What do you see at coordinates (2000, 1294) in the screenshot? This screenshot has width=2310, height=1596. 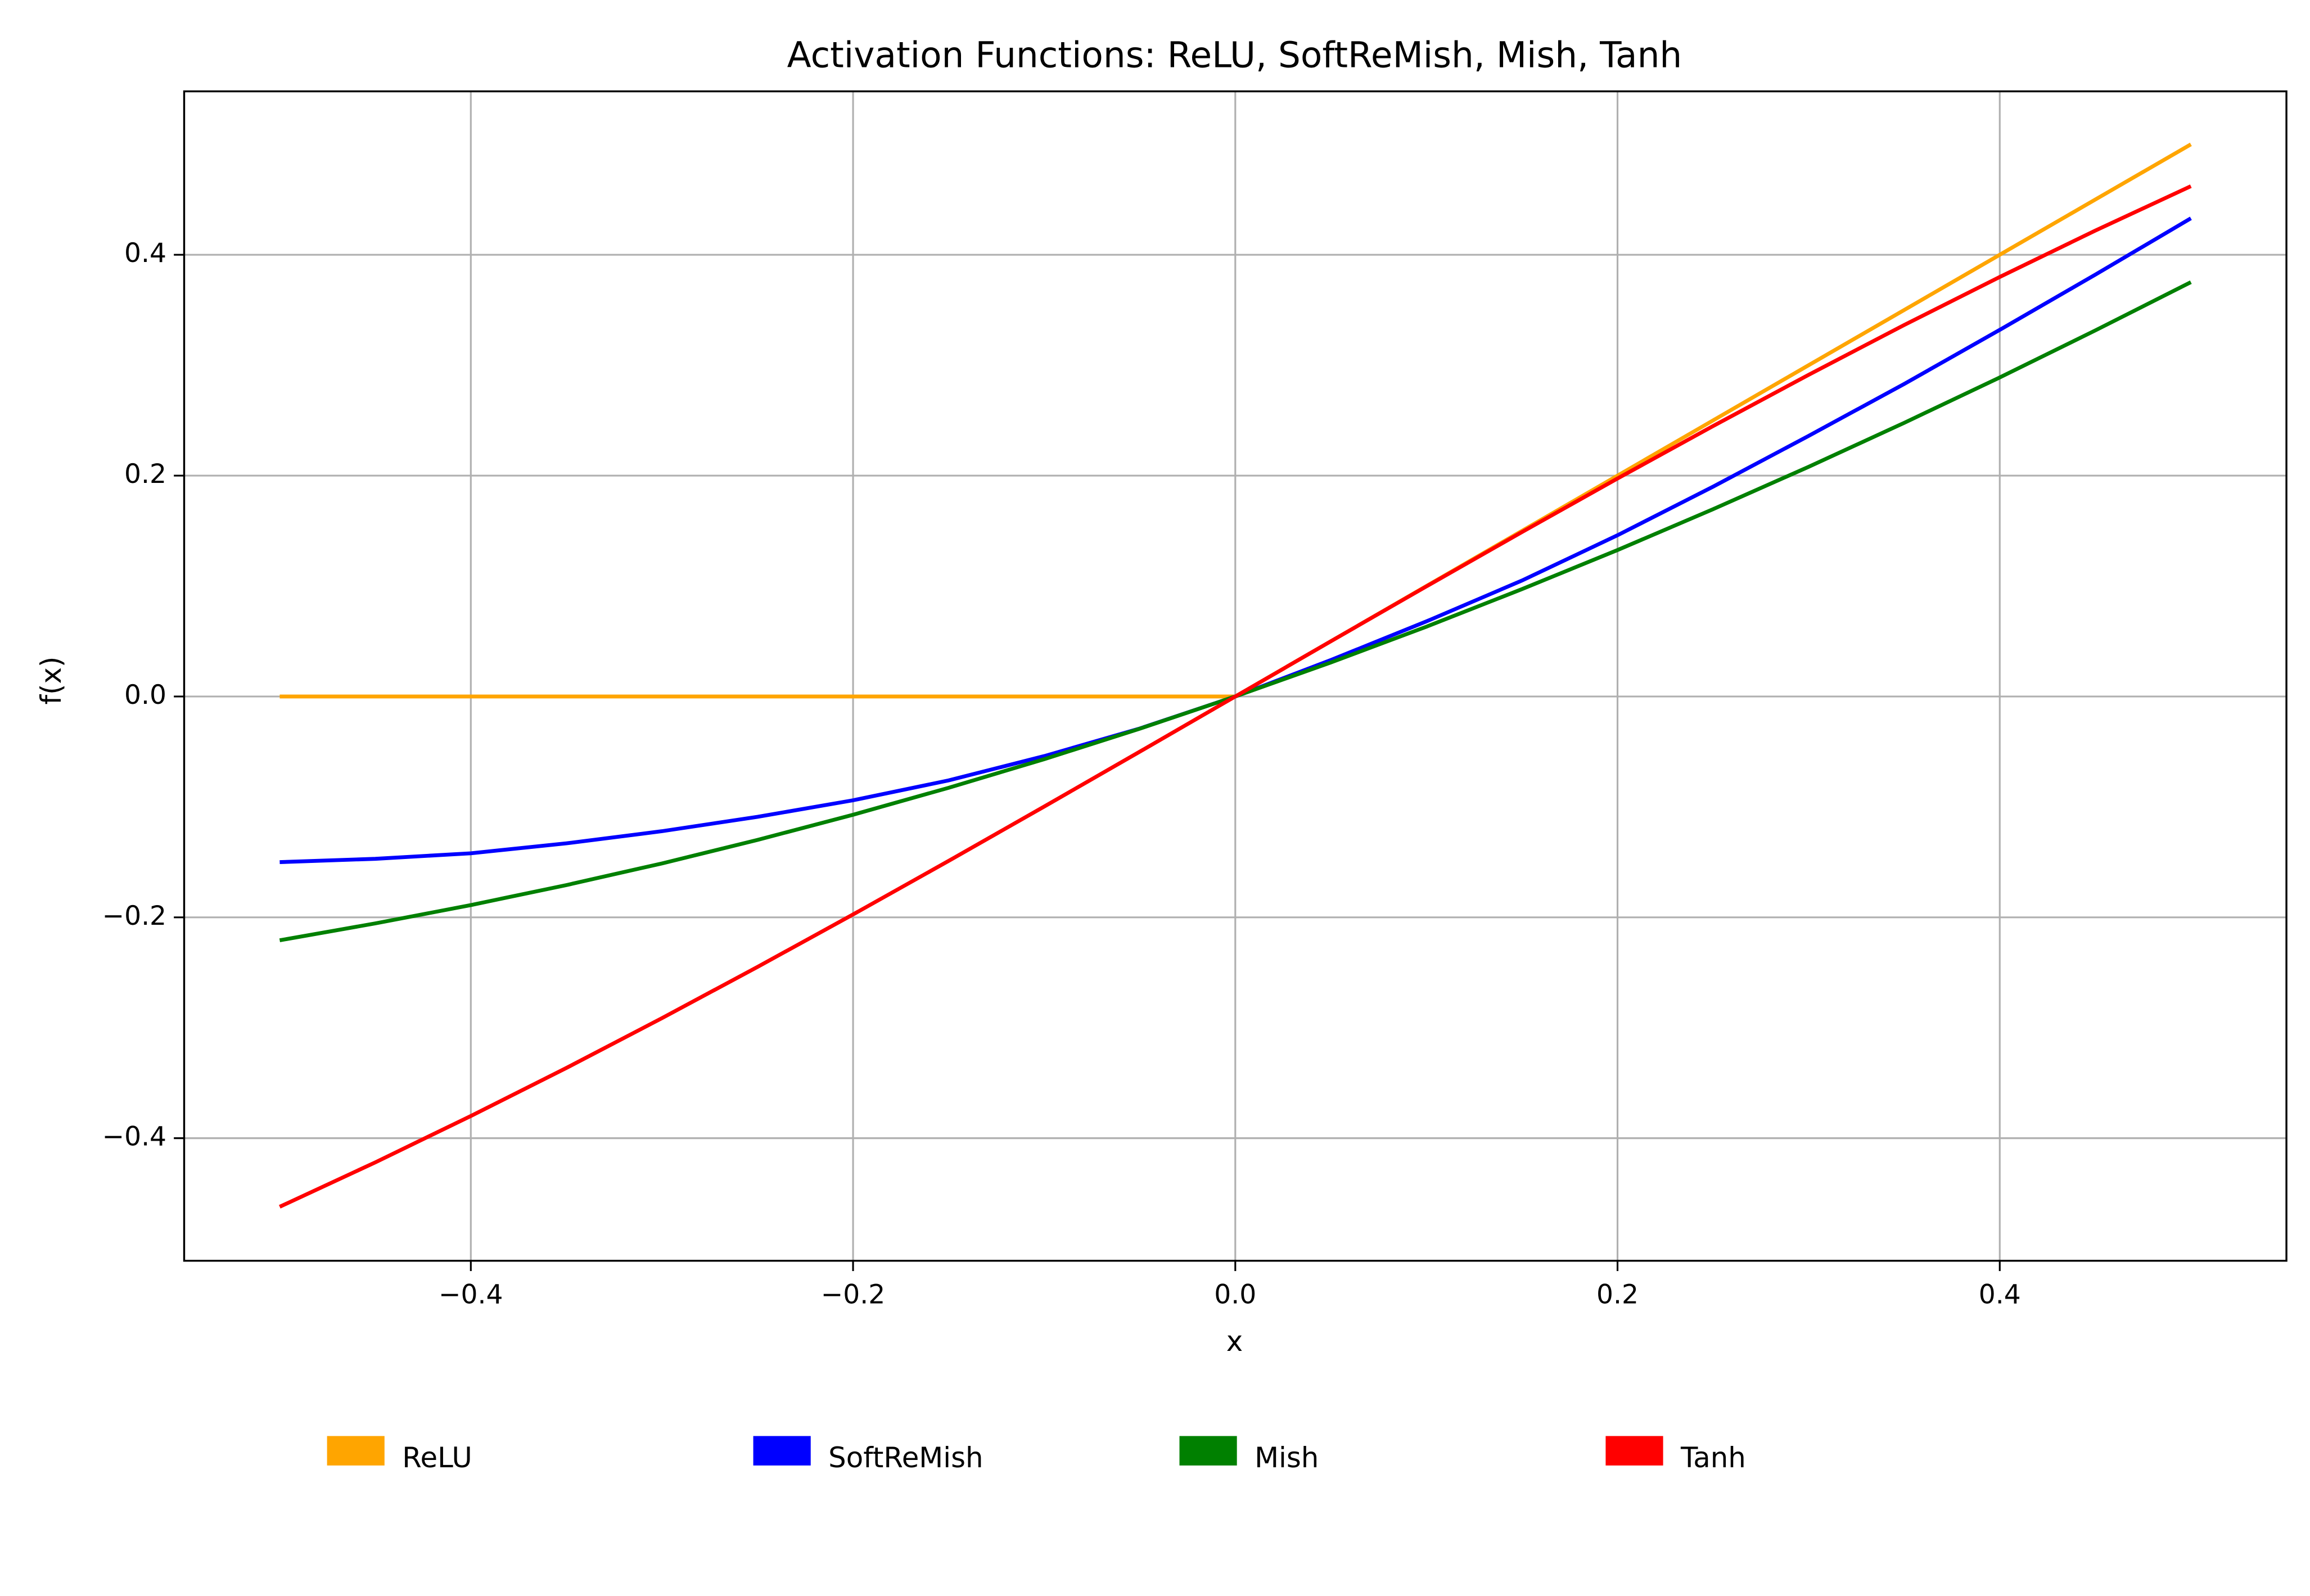 I see `x-tick-label: 0.4` at bounding box center [2000, 1294].